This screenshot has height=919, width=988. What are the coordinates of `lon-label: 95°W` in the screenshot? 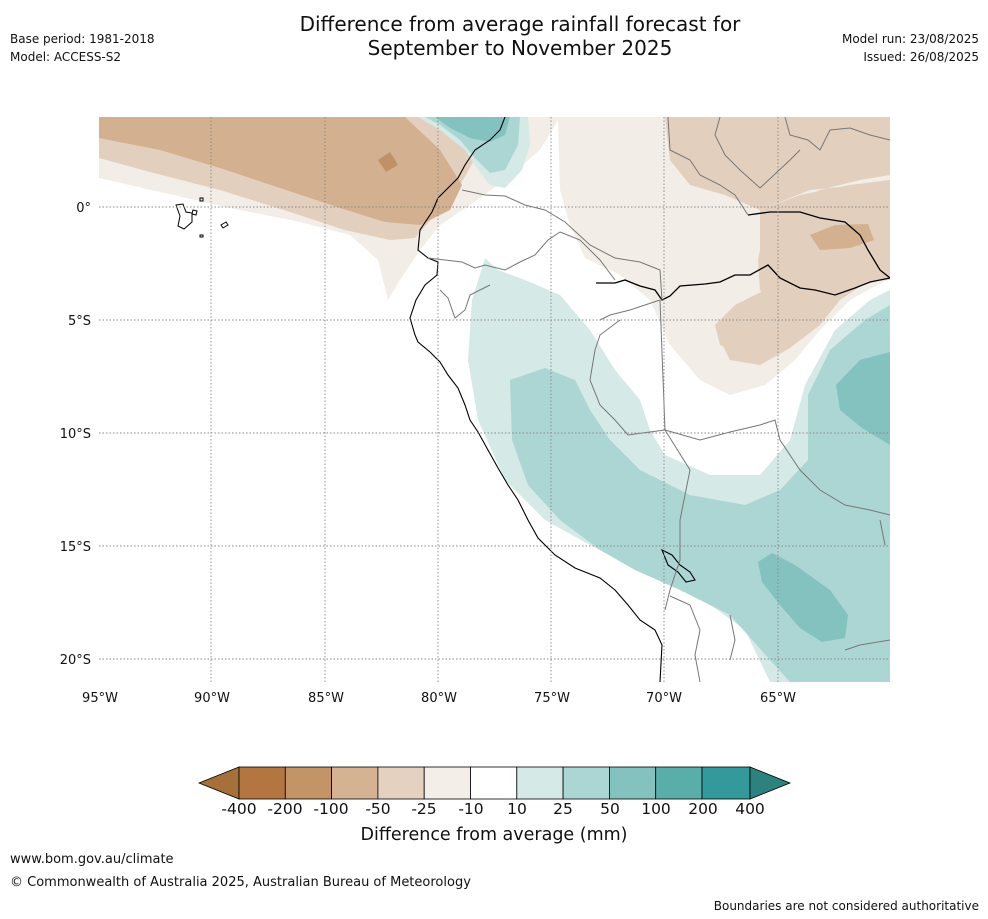 It's located at (100, 698).